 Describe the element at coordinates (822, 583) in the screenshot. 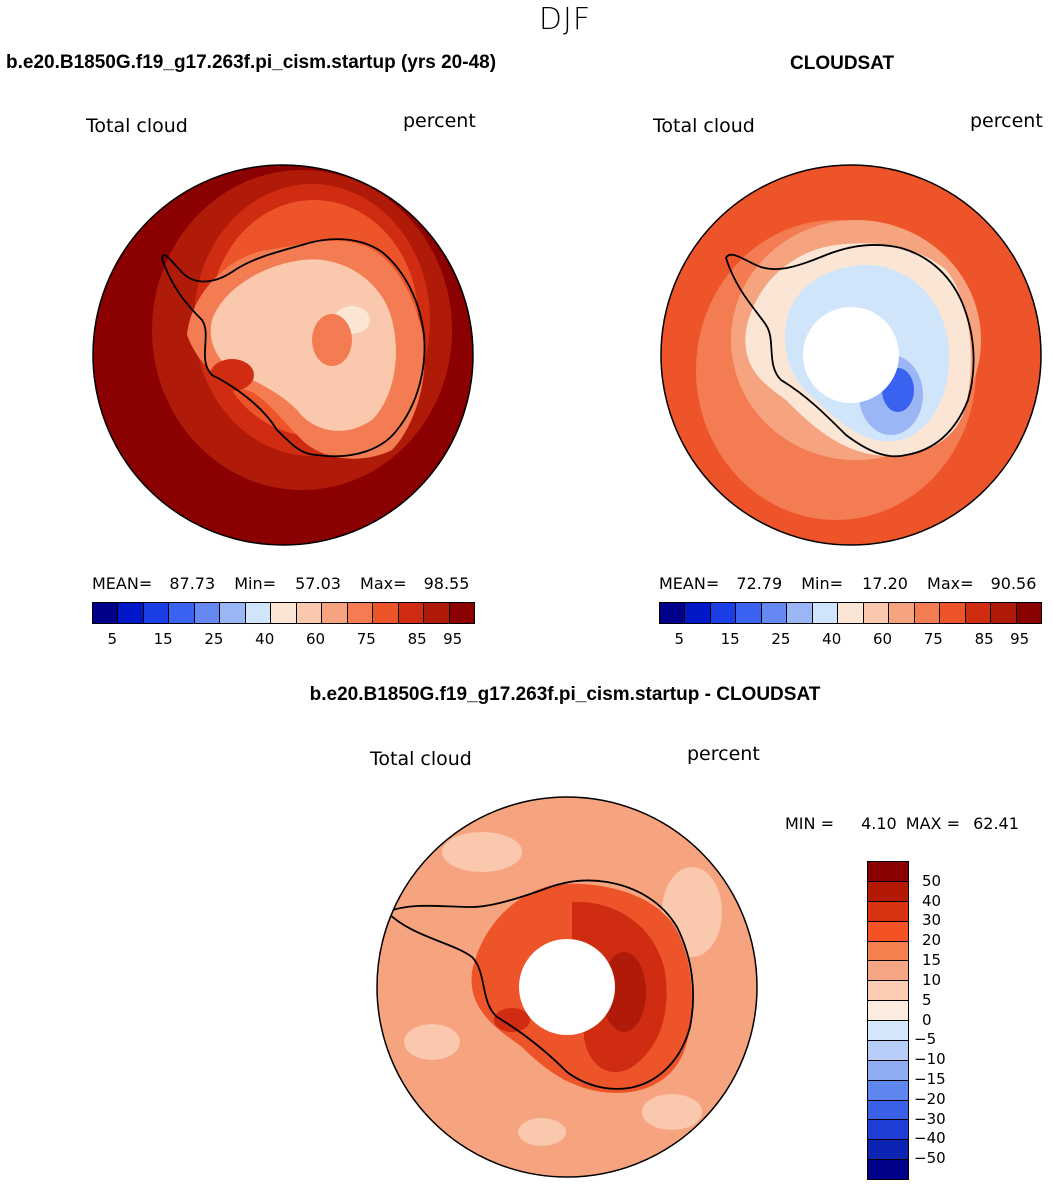

I see `min-label: Min=` at that location.